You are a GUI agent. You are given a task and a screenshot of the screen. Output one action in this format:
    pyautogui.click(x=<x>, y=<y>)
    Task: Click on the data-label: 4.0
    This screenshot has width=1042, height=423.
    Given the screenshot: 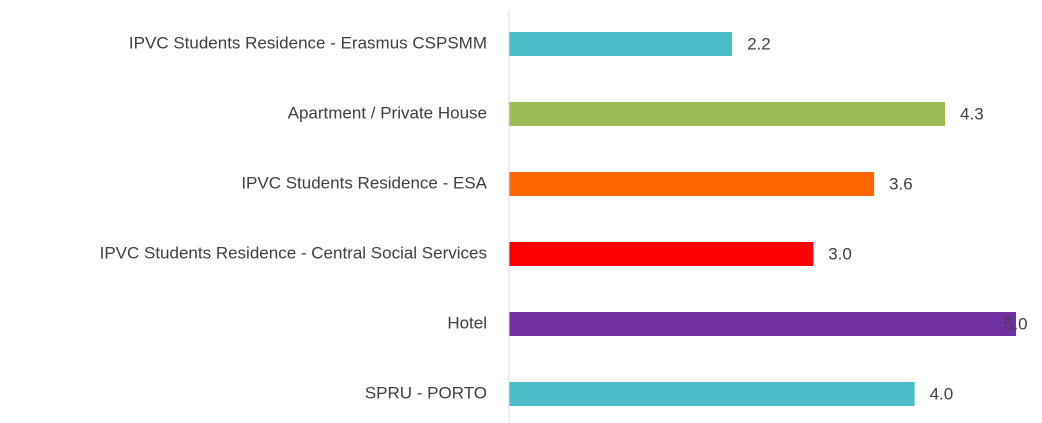 What is the action you would take?
    pyautogui.click(x=942, y=393)
    